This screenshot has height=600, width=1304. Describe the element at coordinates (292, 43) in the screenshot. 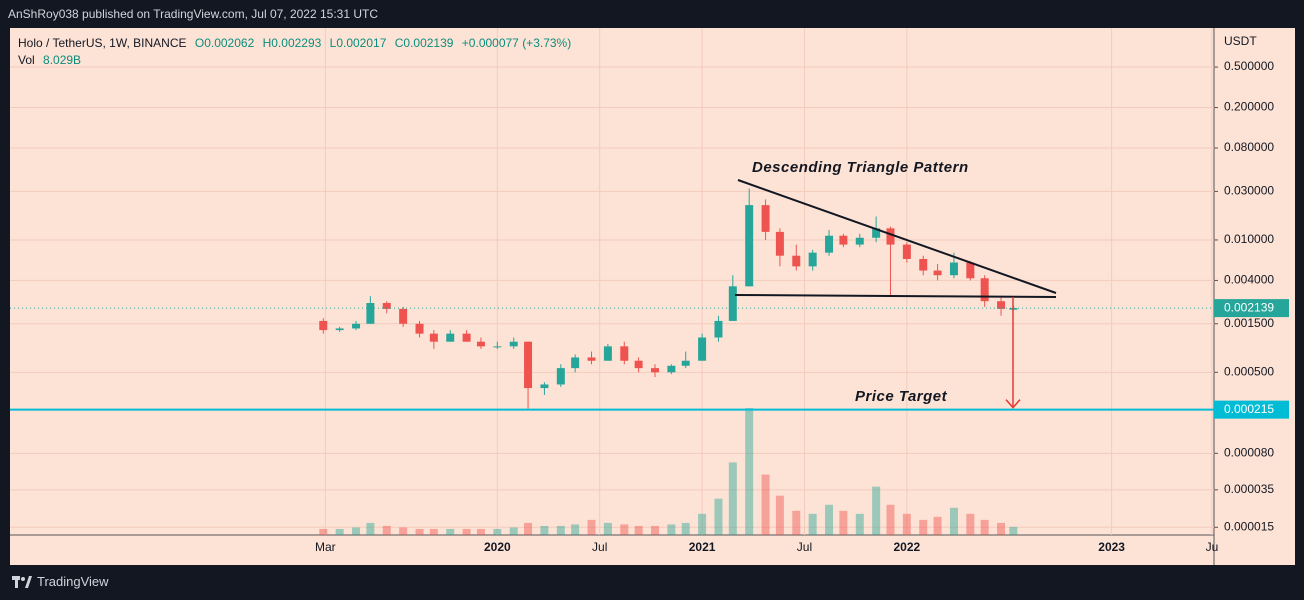

I see `ohlc-high: H0.002293` at that location.